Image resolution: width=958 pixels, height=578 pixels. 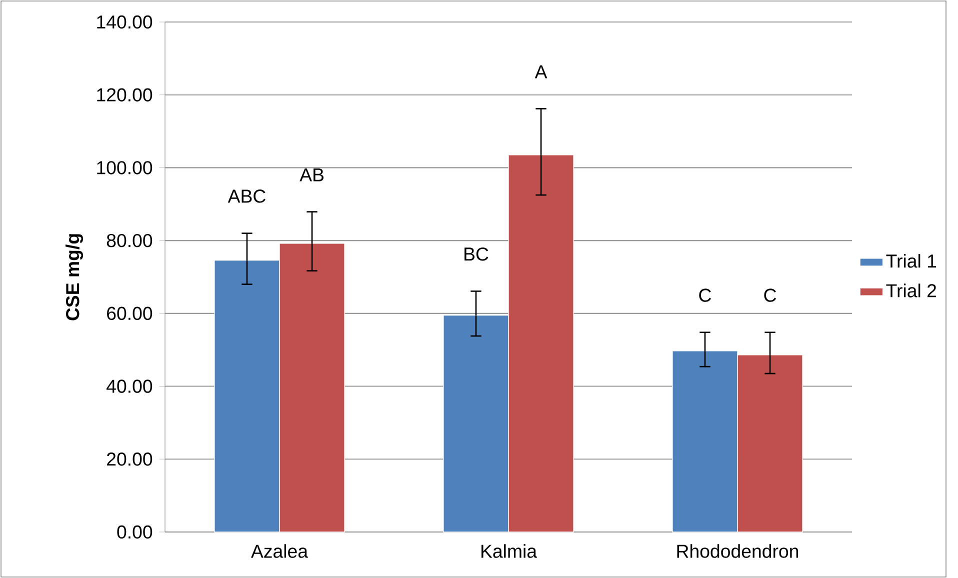 I want to click on annotation: A, so click(x=541, y=71).